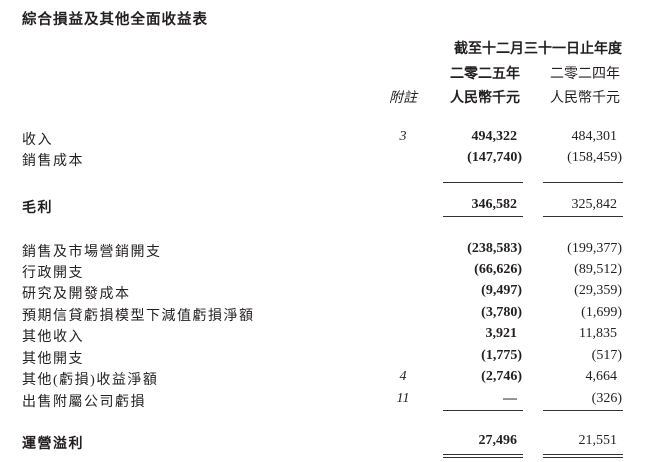 This screenshot has height=462, width=650. What do you see at coordinates (501, 333) in the screenshot?
I see `row-value-current: 3,921` at bounding box center [501, 333].